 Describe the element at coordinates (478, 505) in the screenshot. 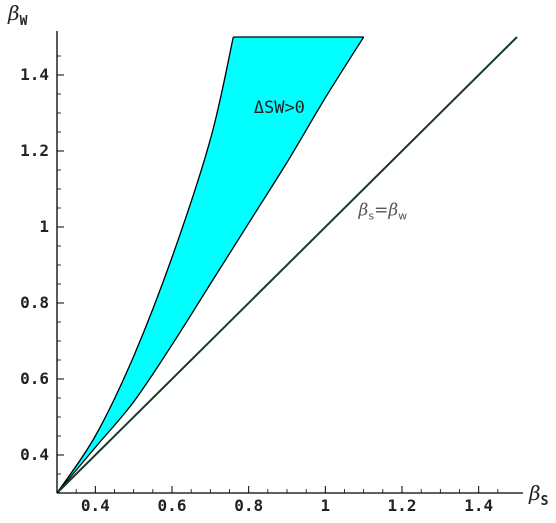

I see `x-tick-label: 1.4` at that location.